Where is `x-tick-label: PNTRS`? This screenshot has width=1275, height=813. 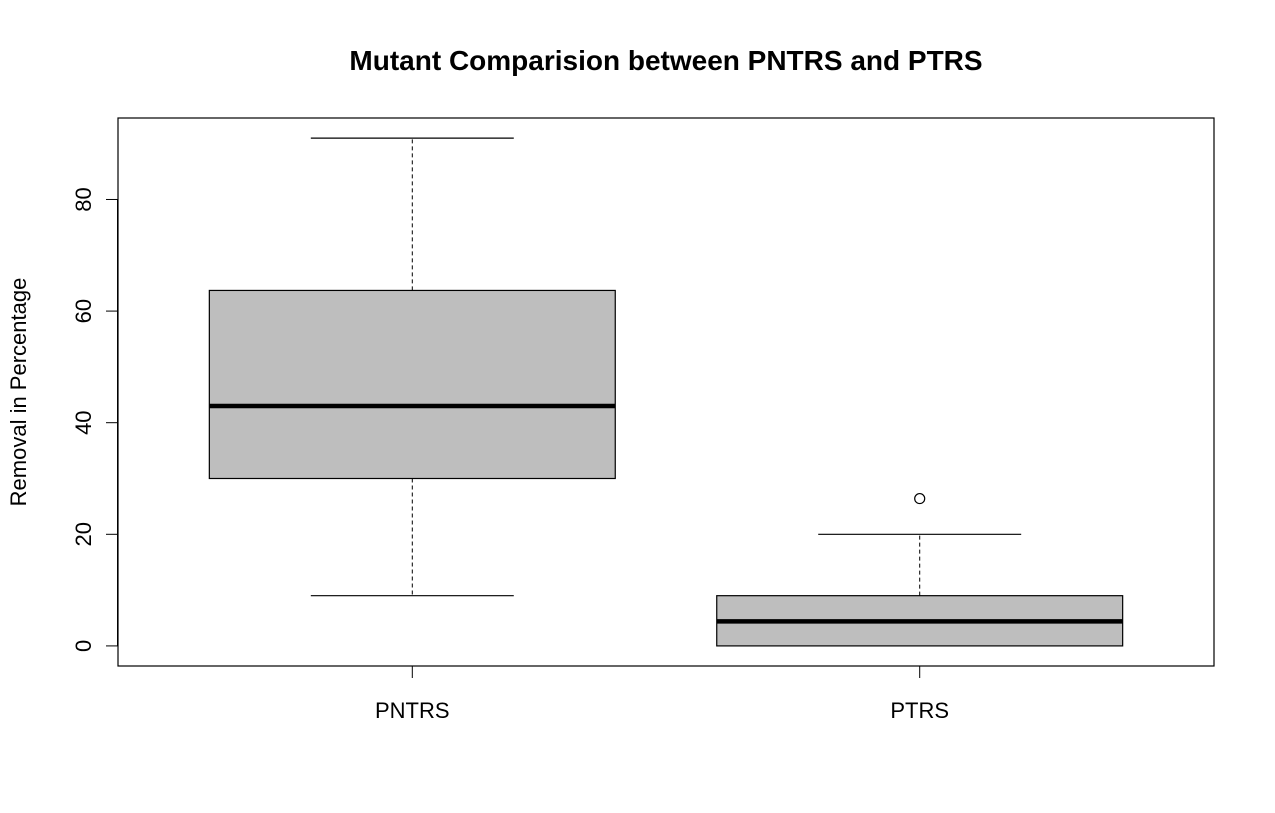 x-tick-label: PNTRS is located at coordinates (412, 710).